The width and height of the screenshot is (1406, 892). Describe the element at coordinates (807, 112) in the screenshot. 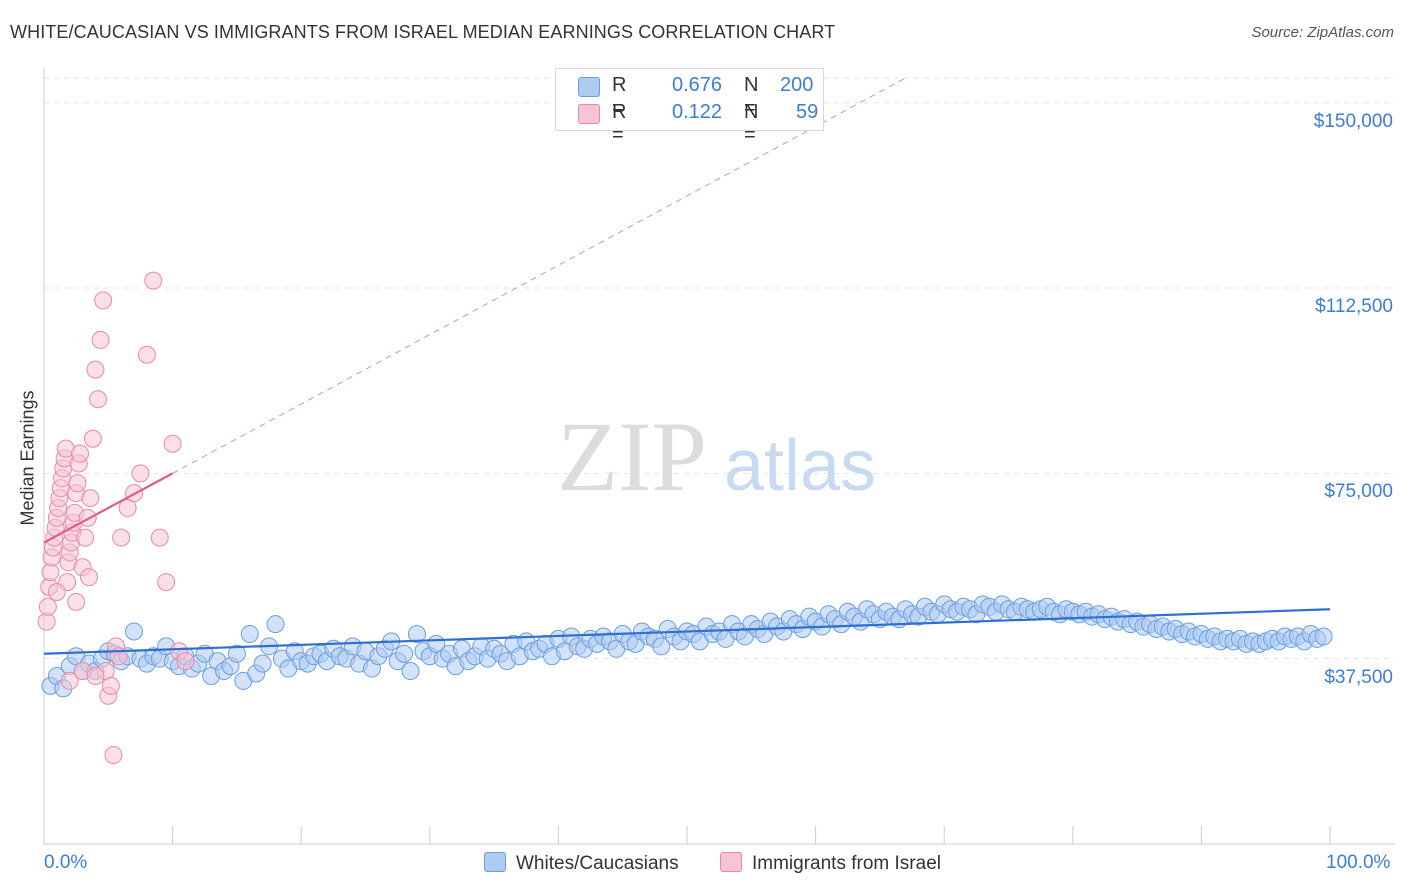

I see `legend-n-value: 59` at that location.